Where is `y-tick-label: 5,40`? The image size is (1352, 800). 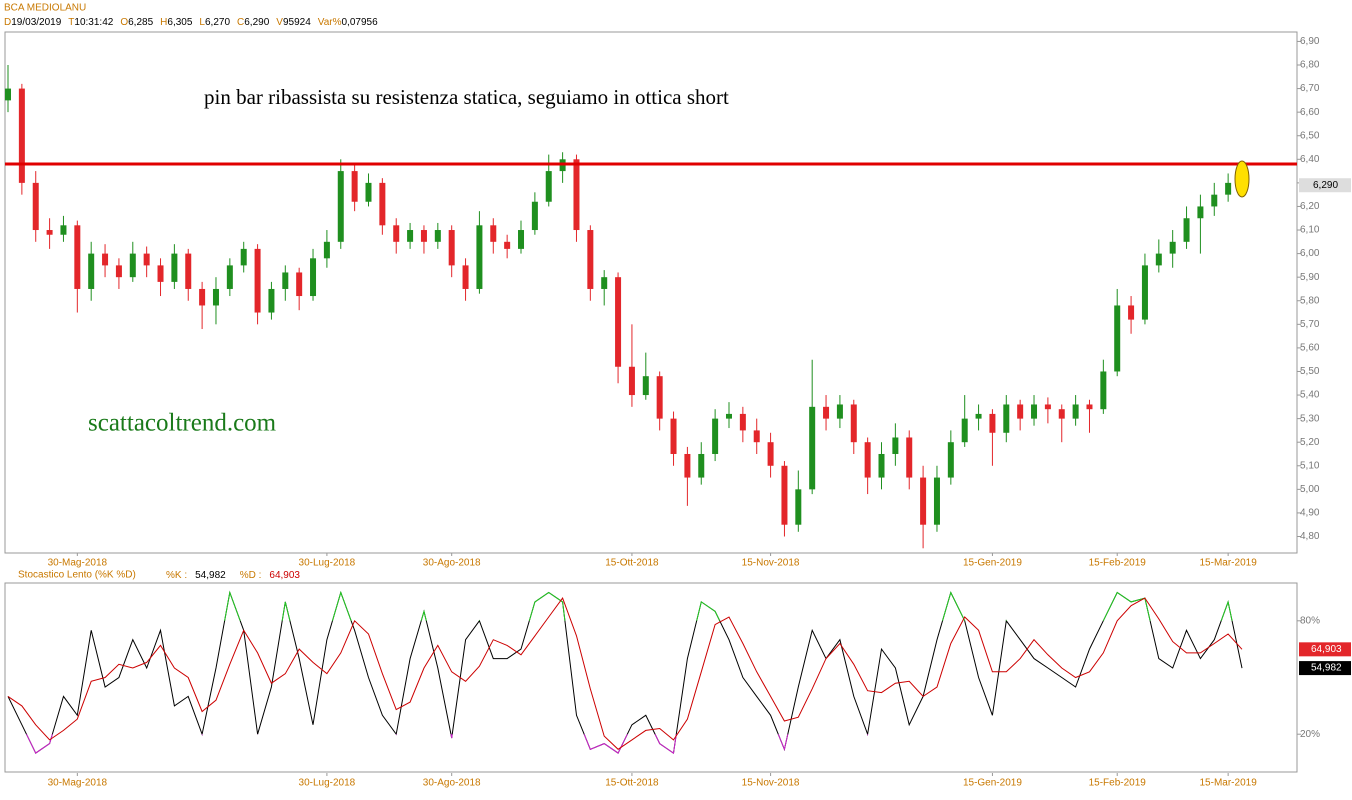 y-tick-label: 5,40 is located at coordinates (1310, 395).